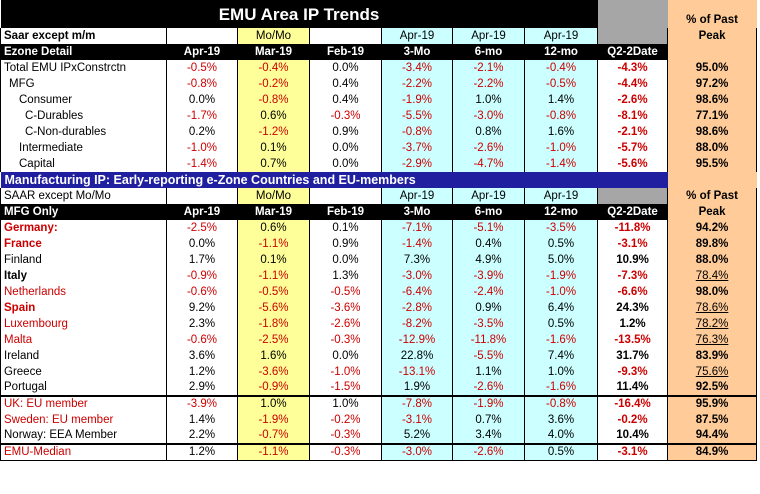 Image resolution: width=760 pixels, height=494 pixels. Describe the element at coordinates (488, 132) in the screenshot. I see `row-value: 0.8%` at that location.